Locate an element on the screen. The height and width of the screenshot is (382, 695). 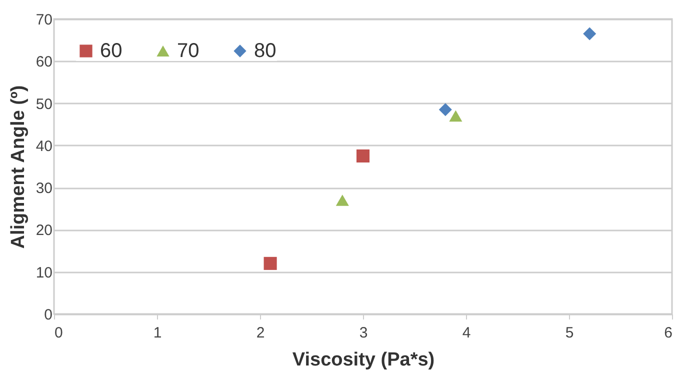
y-tick-label: 0 is located at coordinates (48, 315).